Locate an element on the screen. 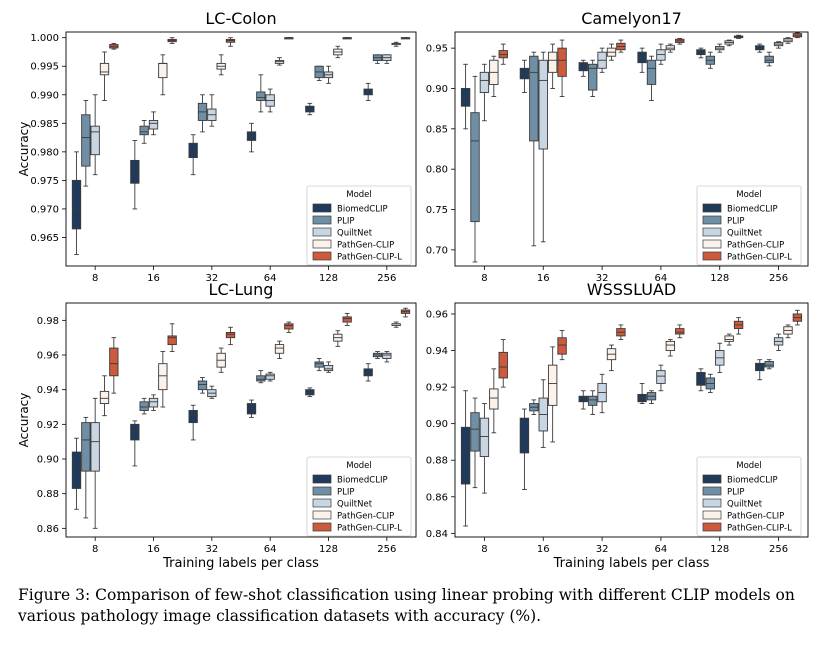 The image size is (834, 645). y-tick-label: 0.85 is located at coordinates (437, 129).